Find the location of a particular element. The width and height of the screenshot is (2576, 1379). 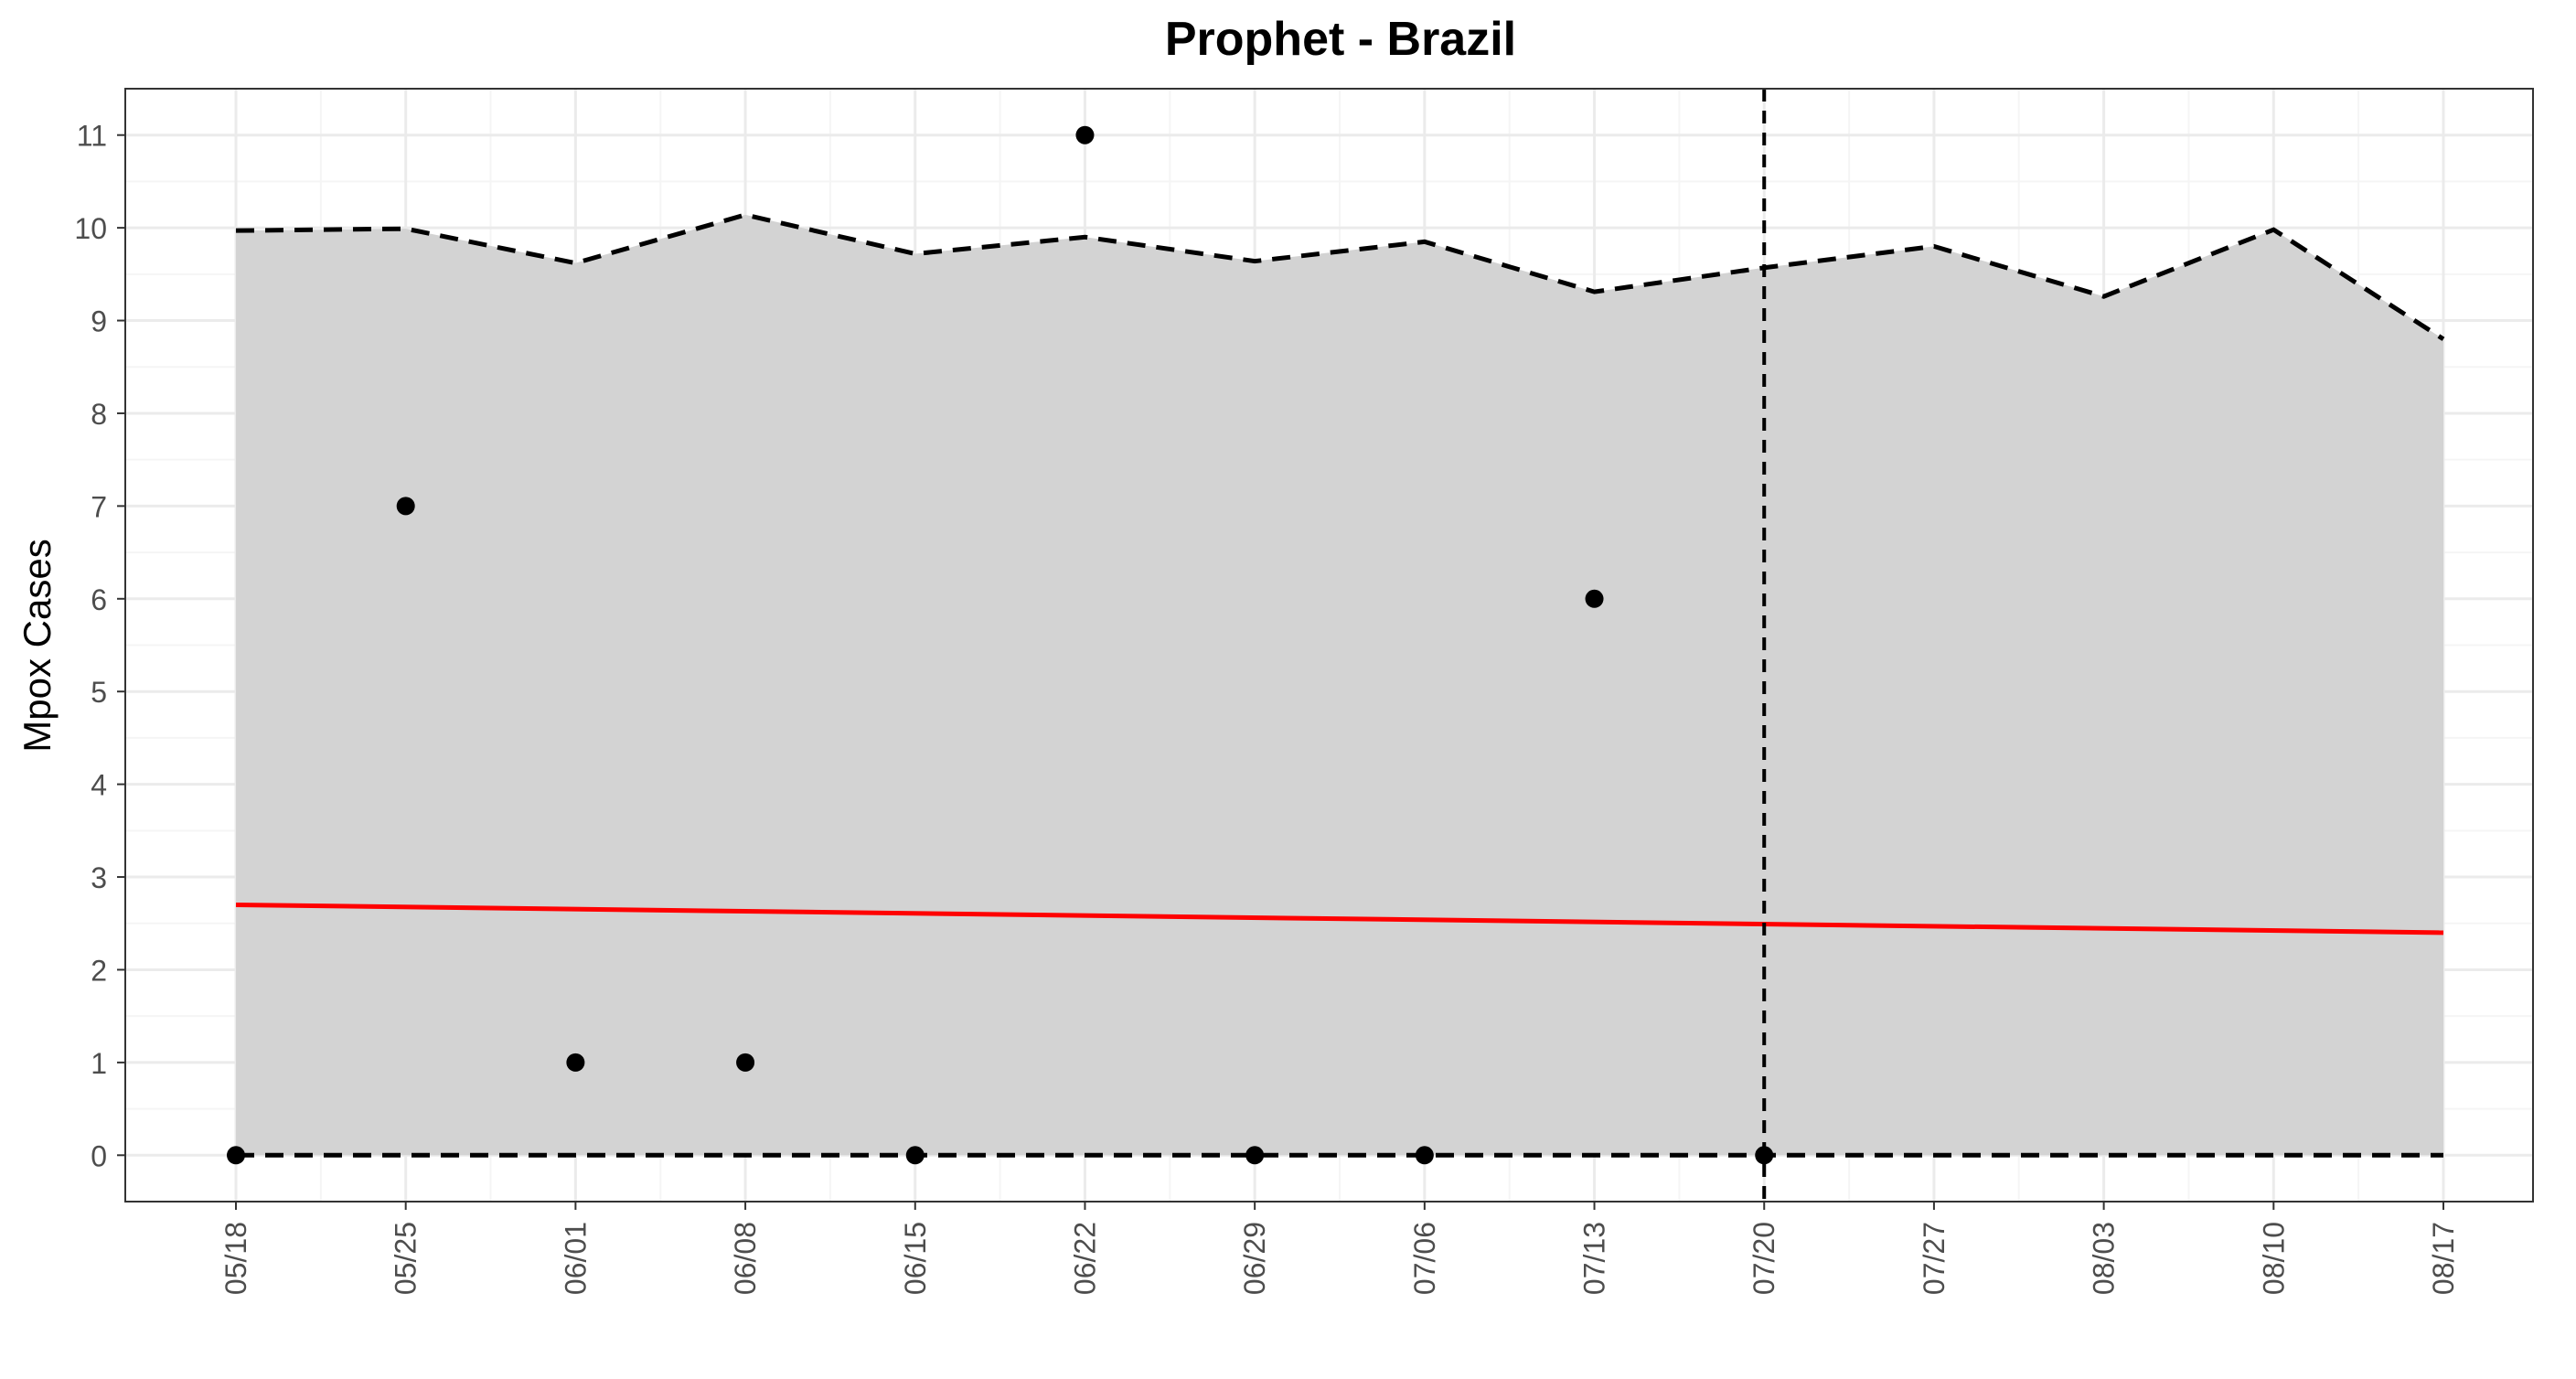

trend-line-group is located at coordinates (1339, 918).